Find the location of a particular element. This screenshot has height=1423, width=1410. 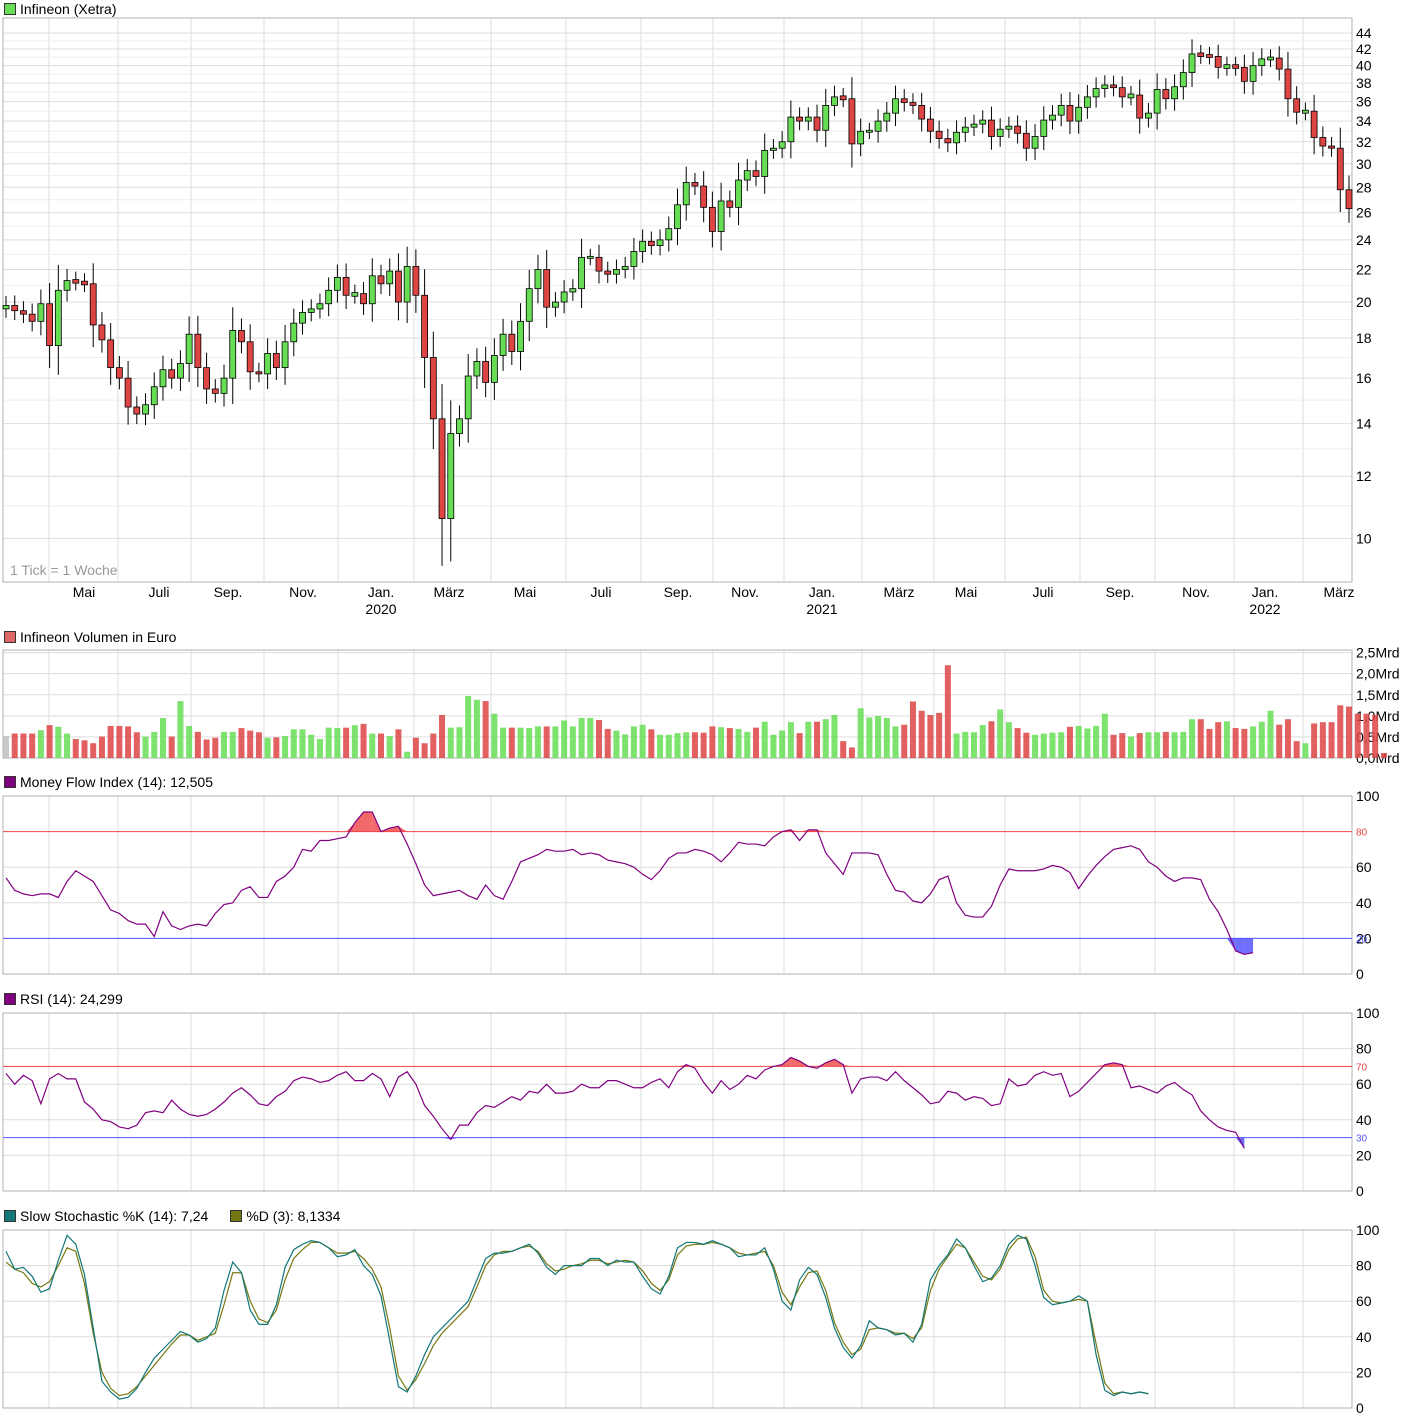

price-y-tick: 10 is located at coordinates (1364, 538).